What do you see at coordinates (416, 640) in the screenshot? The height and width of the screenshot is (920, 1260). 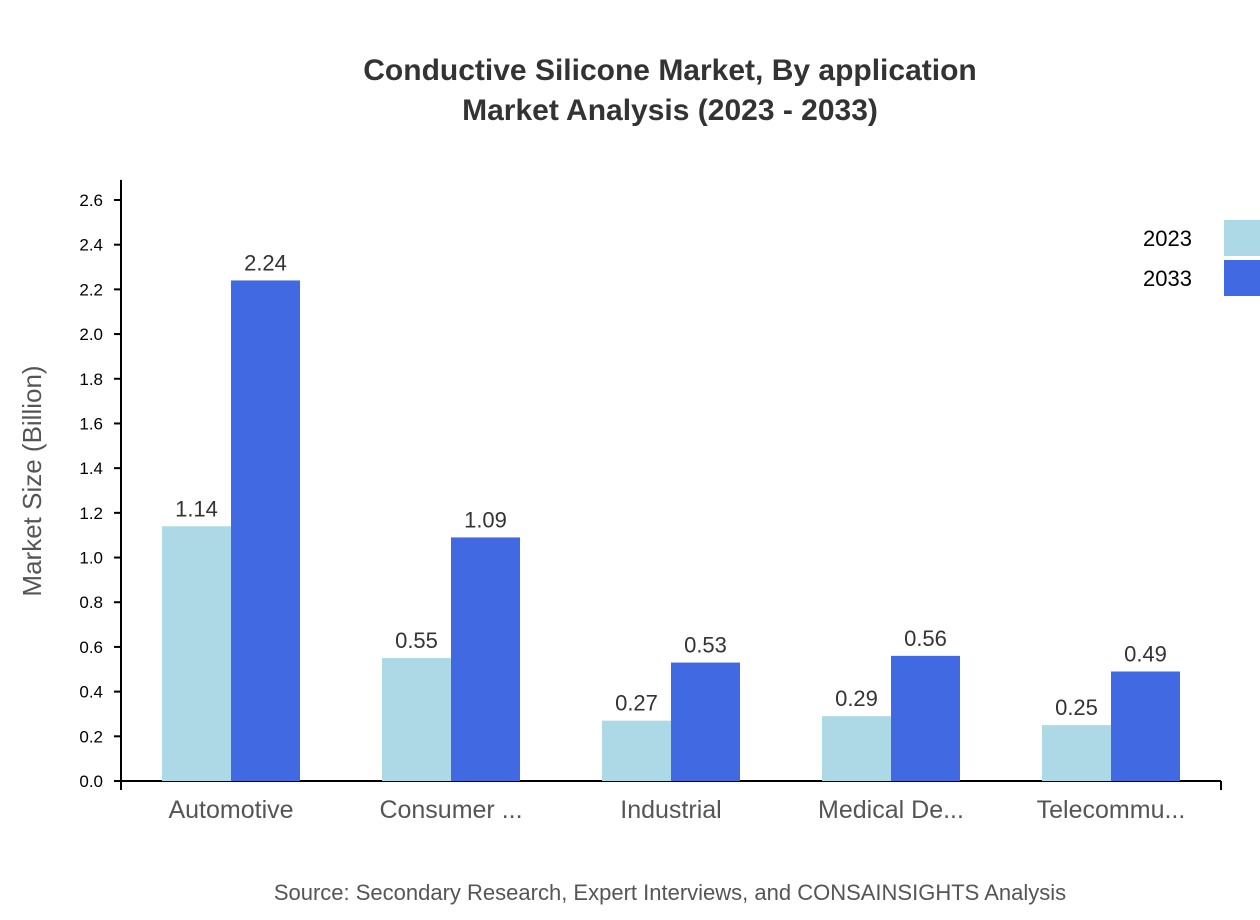 I see `data-label: 0.55` at bounding box center [416, 640].